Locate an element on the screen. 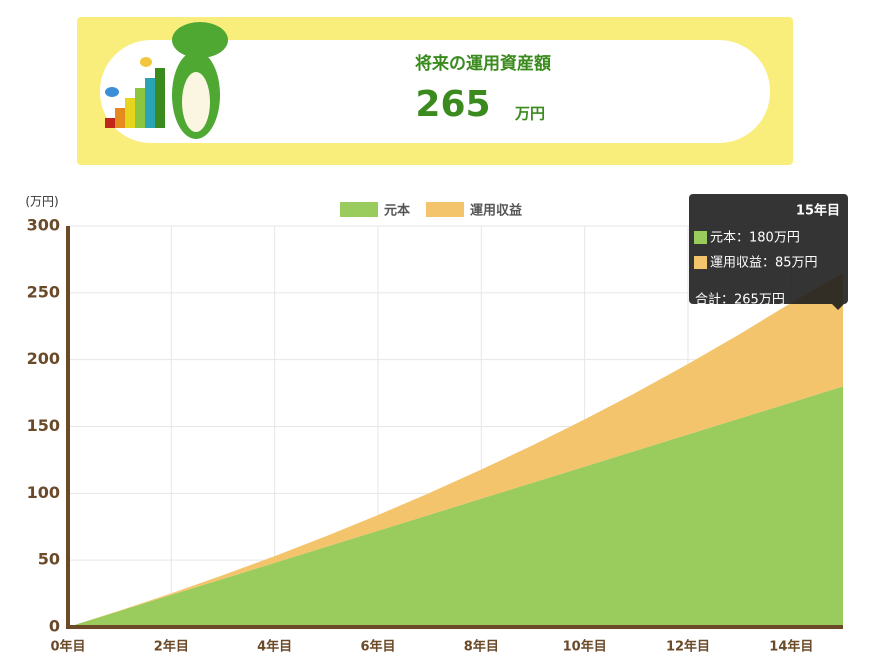 The width and height of the screenshot is (870, 662). x-tick-label: 0年目 is located at coordinates (67, 647).